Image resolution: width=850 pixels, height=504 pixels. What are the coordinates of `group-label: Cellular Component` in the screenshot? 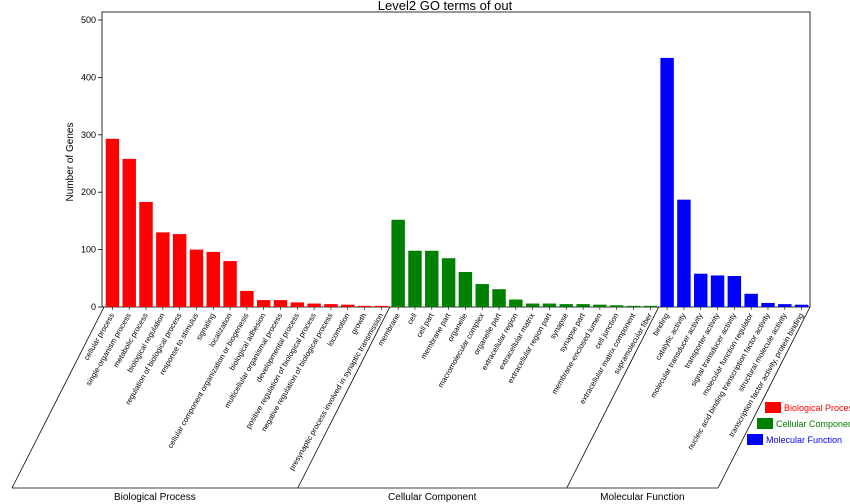 It's located at (432, 497).